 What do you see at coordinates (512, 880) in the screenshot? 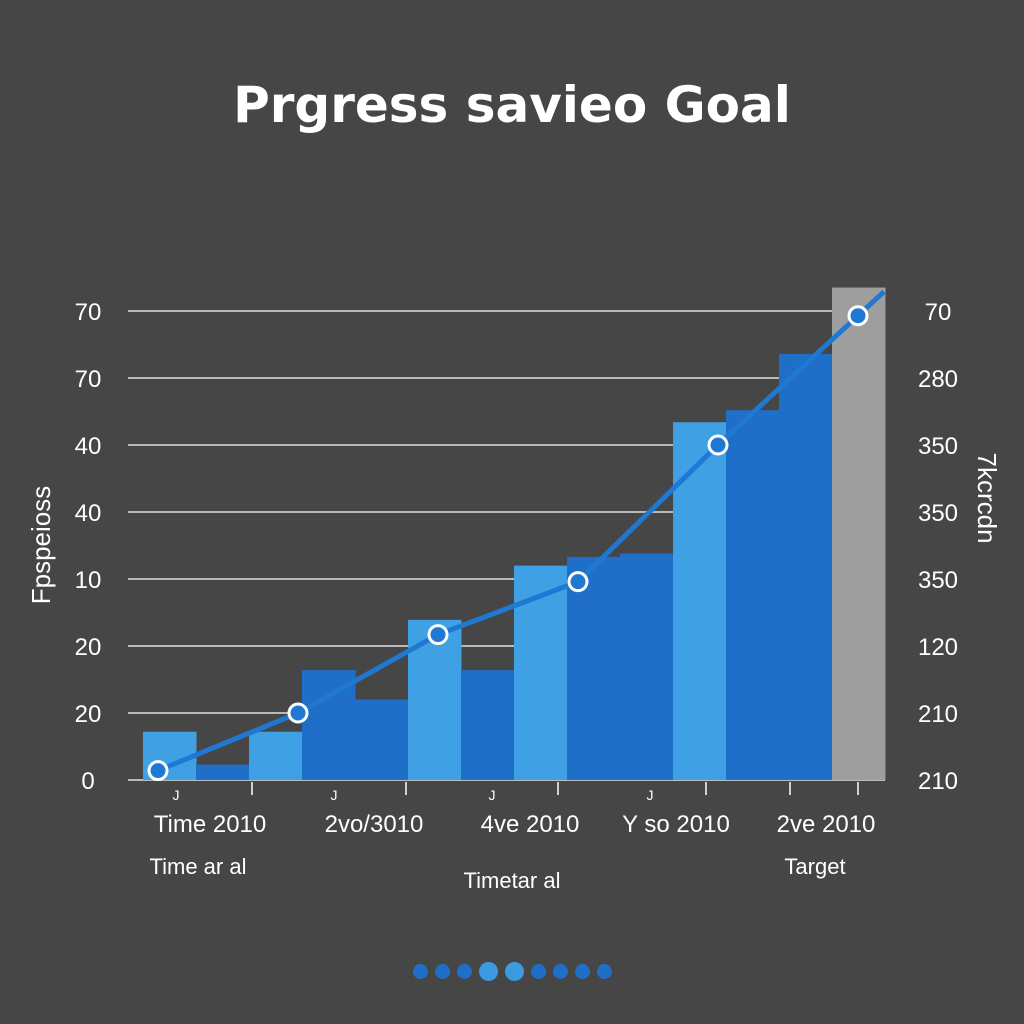
I see `x-axis-label-center: Timetar al` at bounding box center [512, 880].